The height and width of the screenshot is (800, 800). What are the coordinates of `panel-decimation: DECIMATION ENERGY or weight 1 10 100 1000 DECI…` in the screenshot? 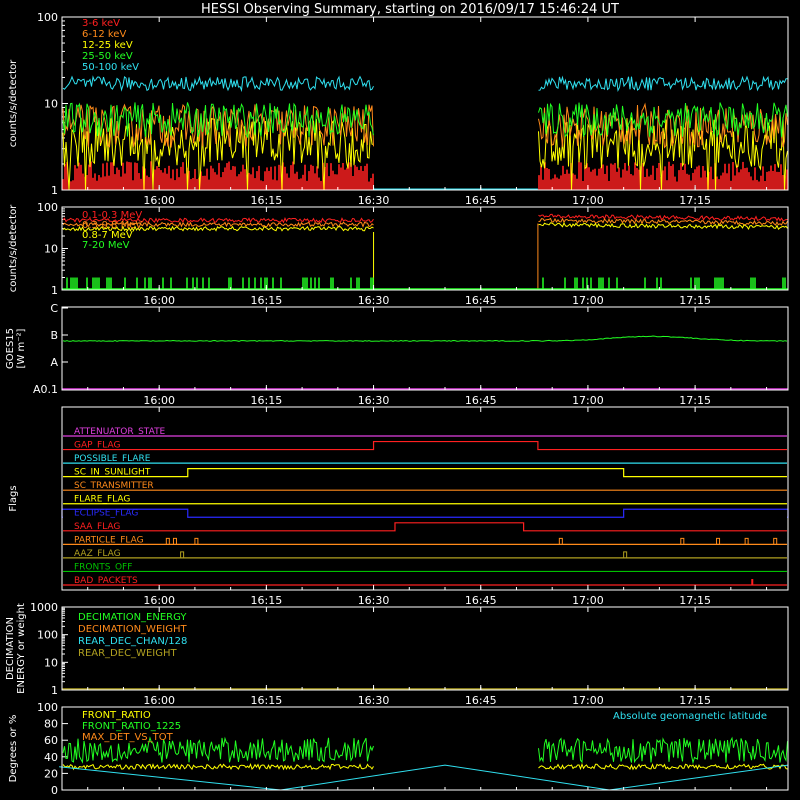 It's located at (396, 654).